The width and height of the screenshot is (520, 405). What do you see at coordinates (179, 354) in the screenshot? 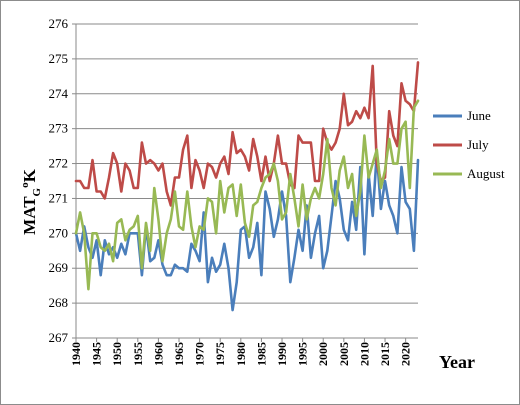
I see `x-tick-label: 1965` at bounding box center [179, 354].